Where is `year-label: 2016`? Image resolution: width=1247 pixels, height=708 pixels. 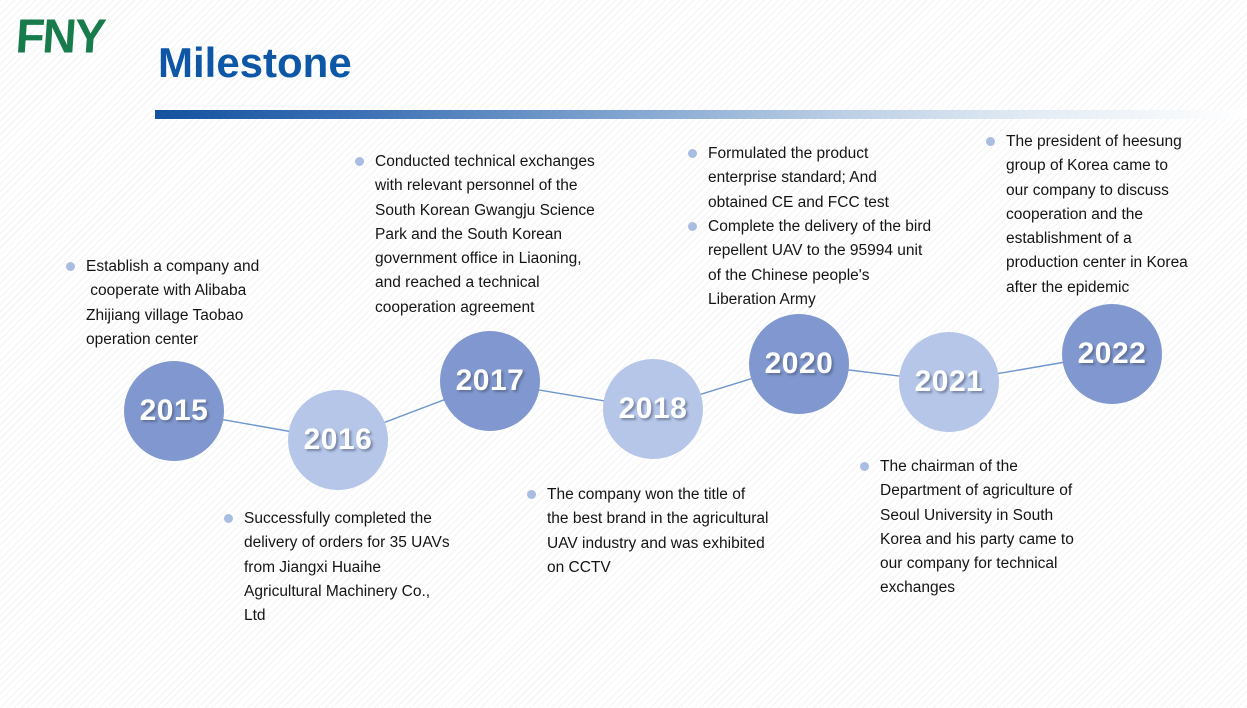 year-label: 2016 is located at coordinates (338, 439).